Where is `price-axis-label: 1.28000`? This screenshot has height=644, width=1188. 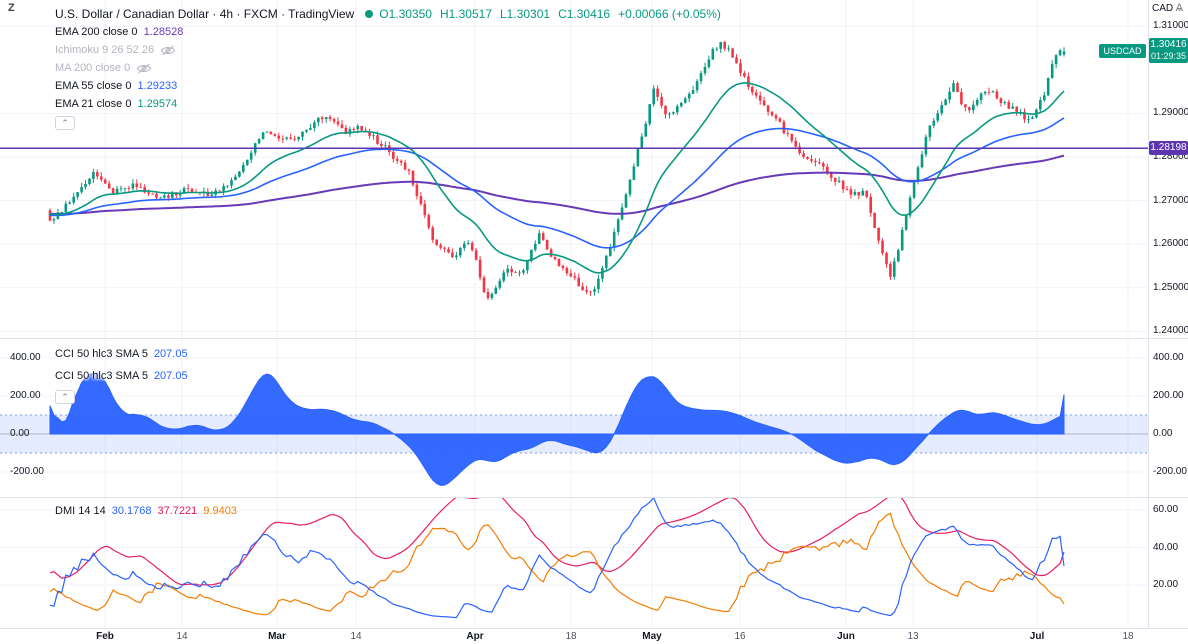
price-axis-label: 1.28000 is located at coordinates (1170, 156).